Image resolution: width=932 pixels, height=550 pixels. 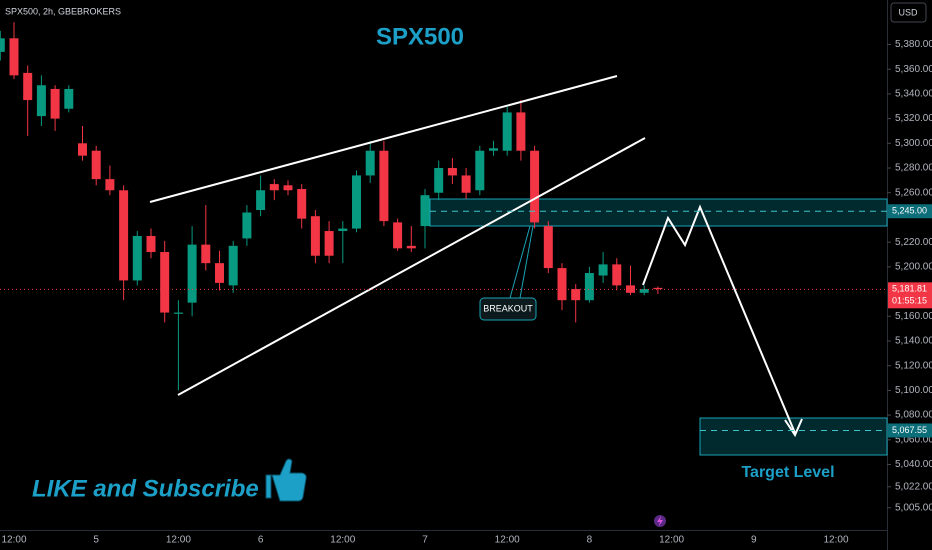 I want to click on y-tick-label: 5,200.00, so click(x=913, y=266).